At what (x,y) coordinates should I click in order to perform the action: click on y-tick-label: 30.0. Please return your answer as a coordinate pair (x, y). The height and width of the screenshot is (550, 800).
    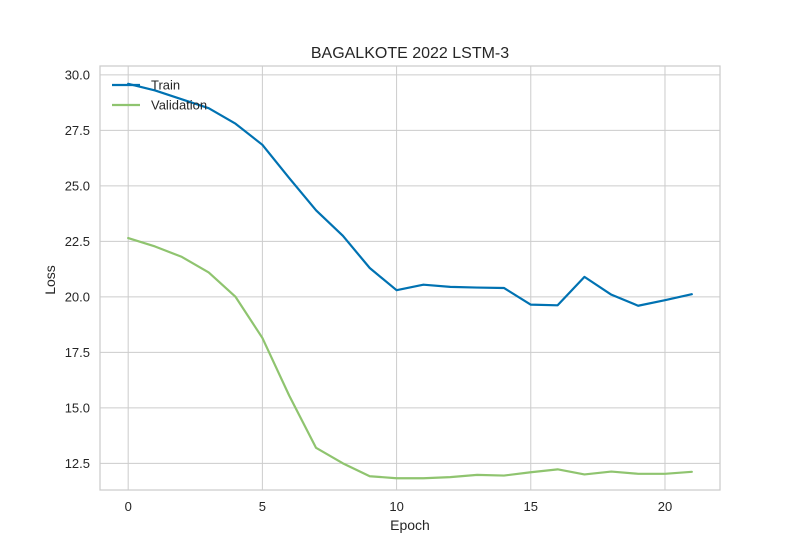
    Looking at the image, I should click on (77, 74).